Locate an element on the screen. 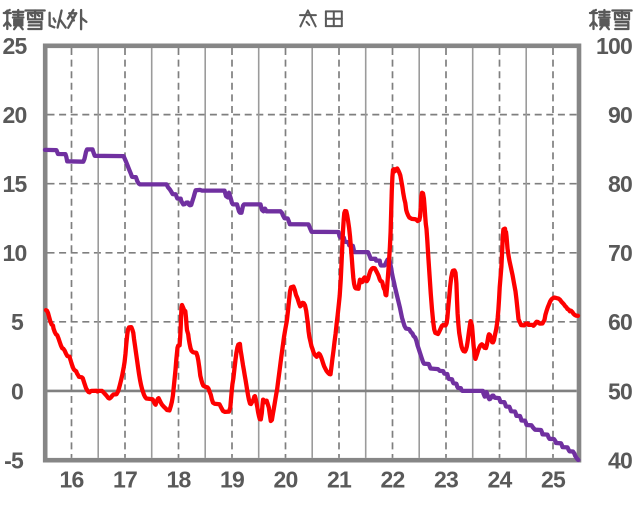  svg-text: 50 is located at coordinates (620, 391).